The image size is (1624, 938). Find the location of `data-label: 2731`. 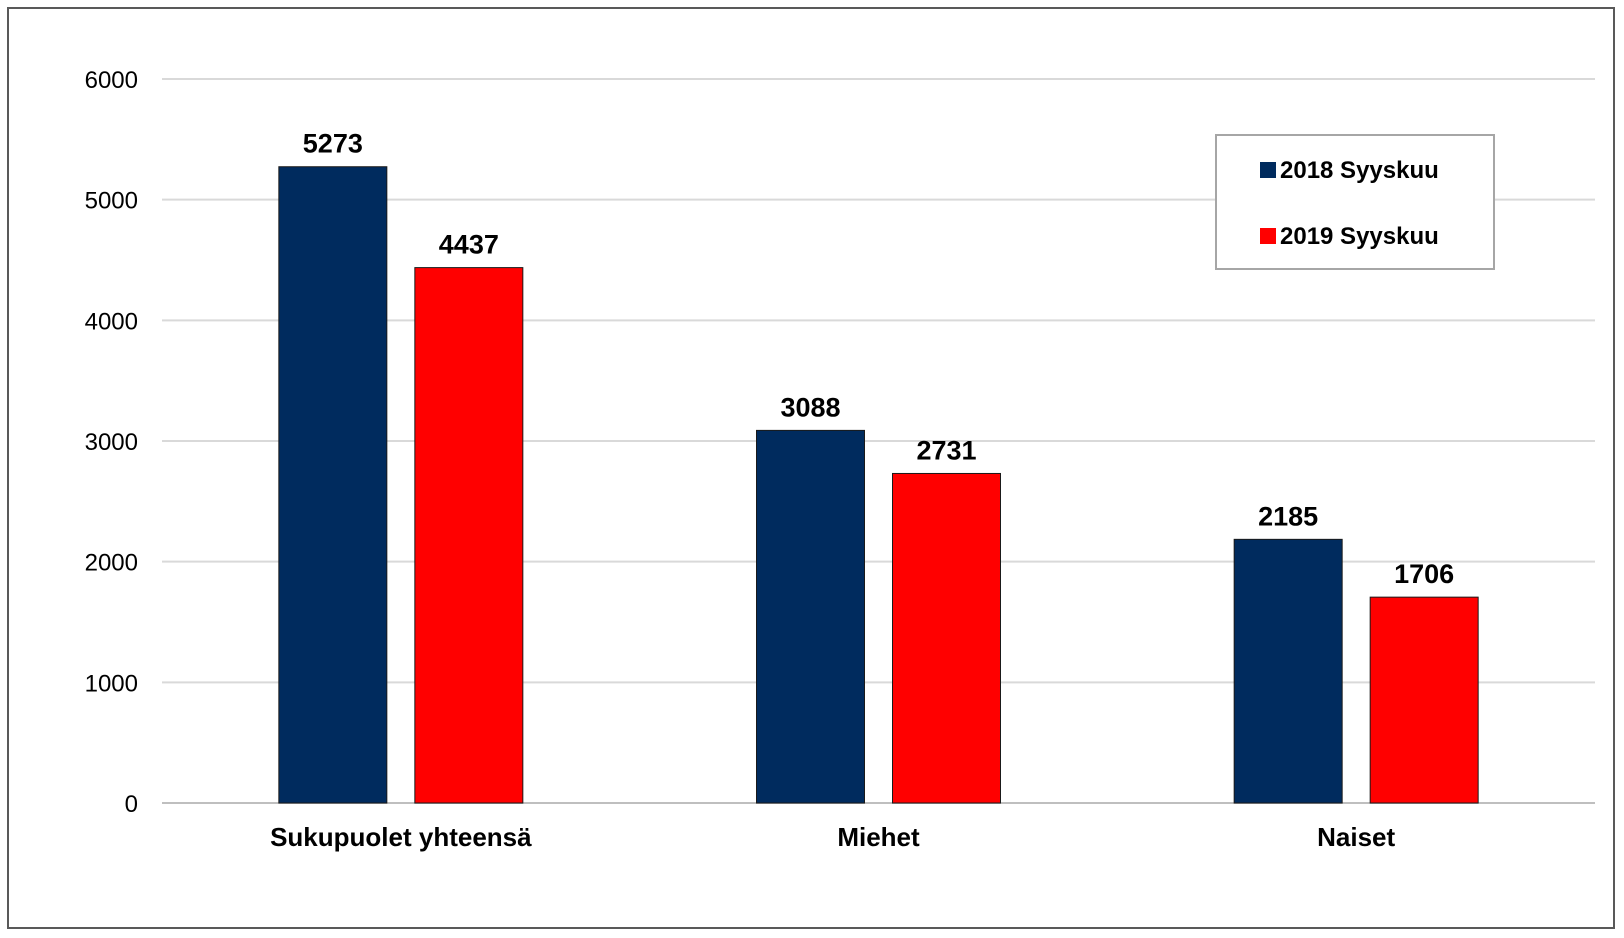

data-label: 2731 is located at coordinates (946, 450).